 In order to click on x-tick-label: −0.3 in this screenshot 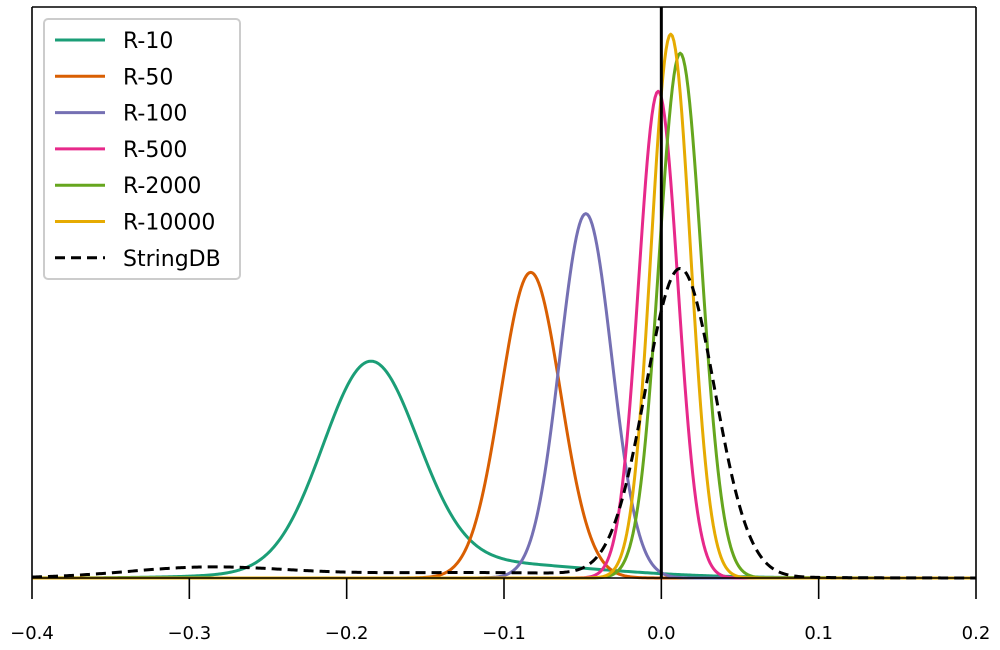, I will do `click(189, 633)`.